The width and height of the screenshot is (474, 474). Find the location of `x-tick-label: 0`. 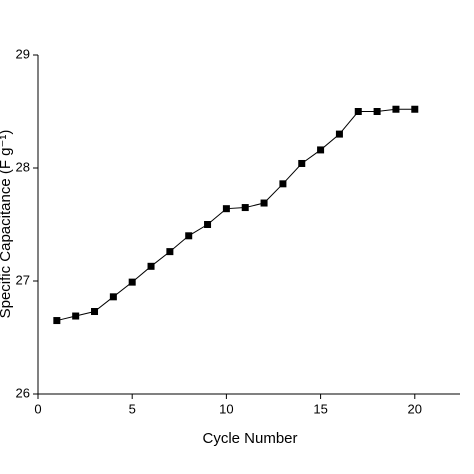

x-tick-label: 0 is located at coordinates (37, 408).